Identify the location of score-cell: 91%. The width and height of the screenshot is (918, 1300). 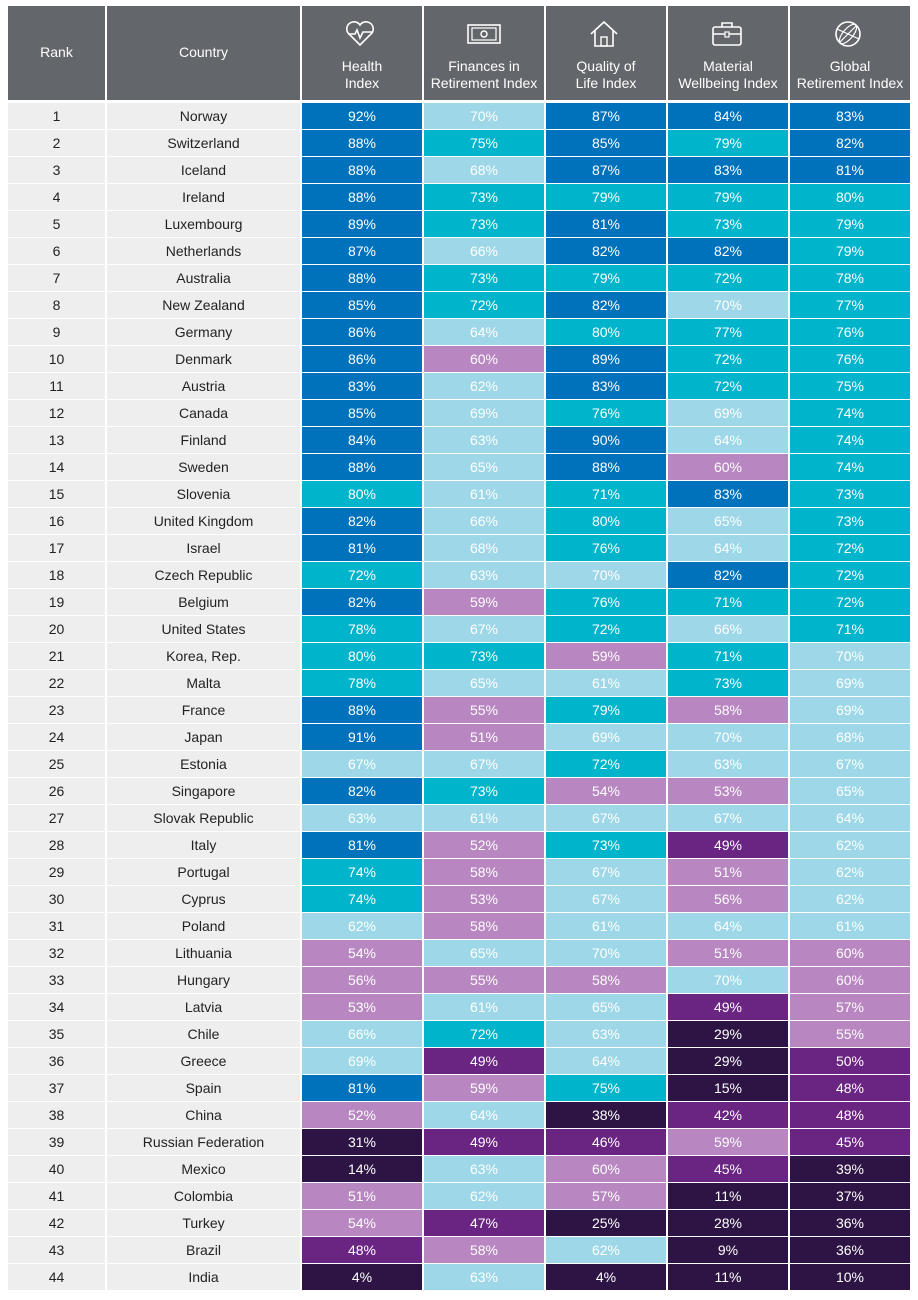
(362, 737).